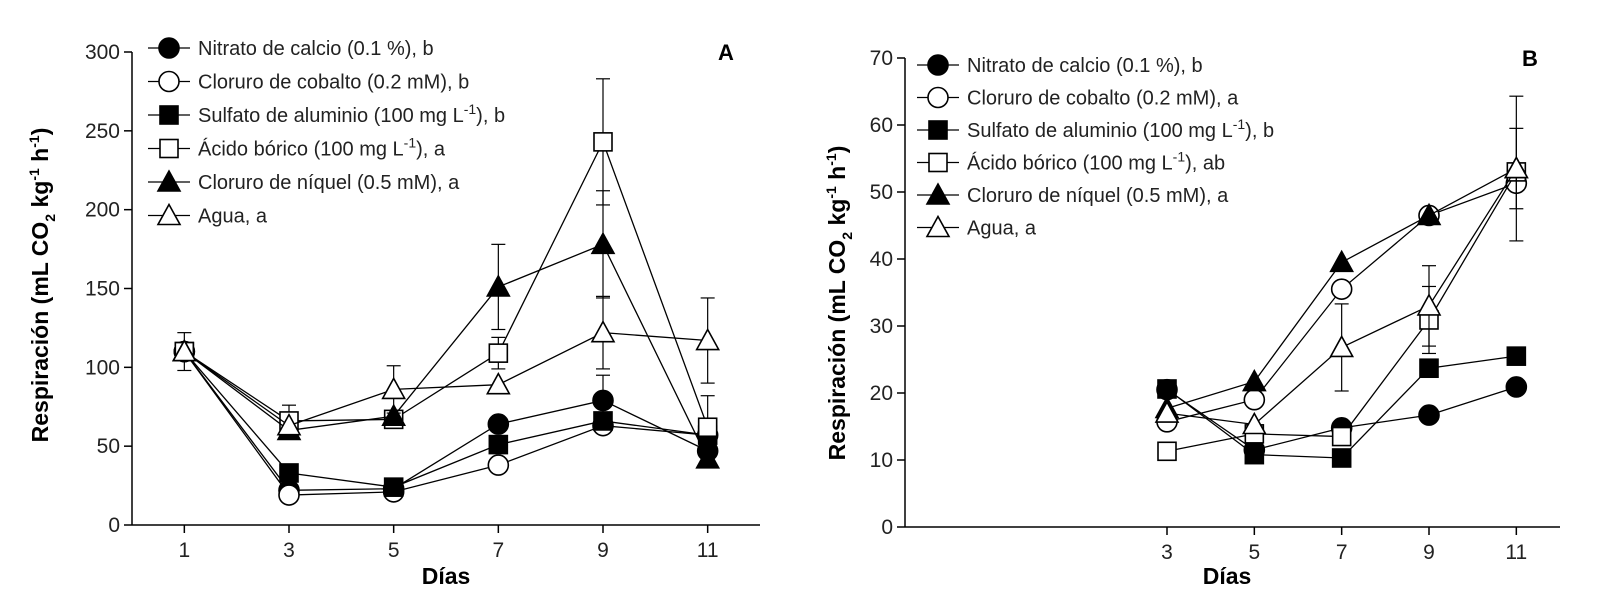 The height and width of the screenshot is (609, 1601). I want to click on y-tick-label: 70, so click(881, 58).